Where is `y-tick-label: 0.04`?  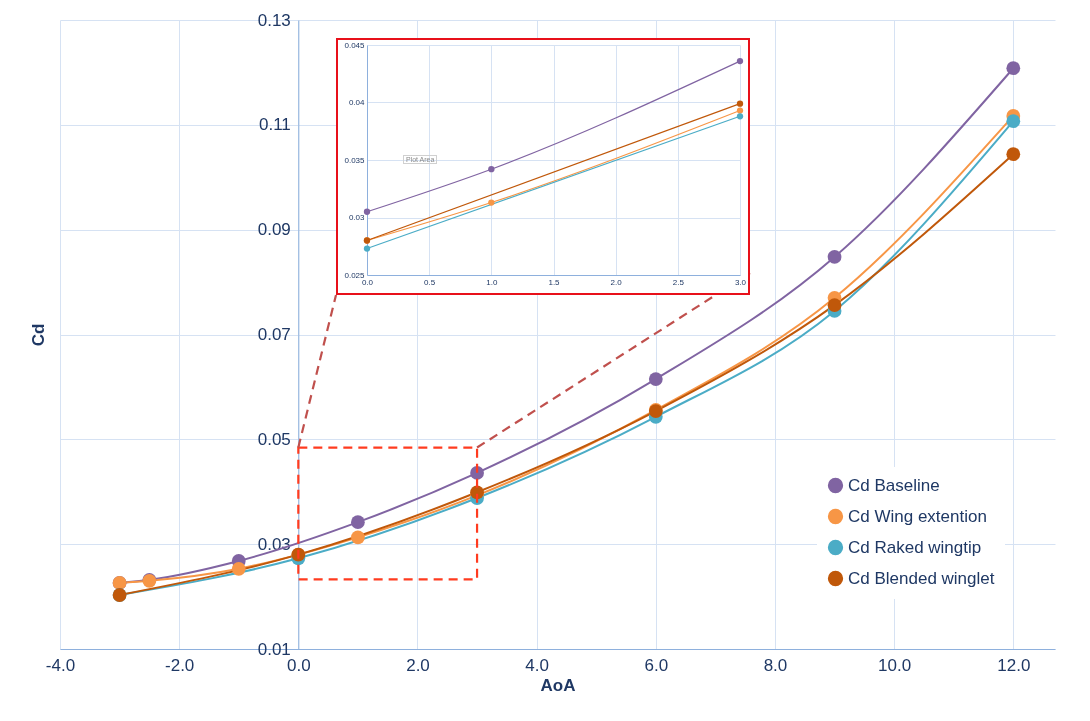 y-tick-label: 0.04 is located at coordinates (357, 102).